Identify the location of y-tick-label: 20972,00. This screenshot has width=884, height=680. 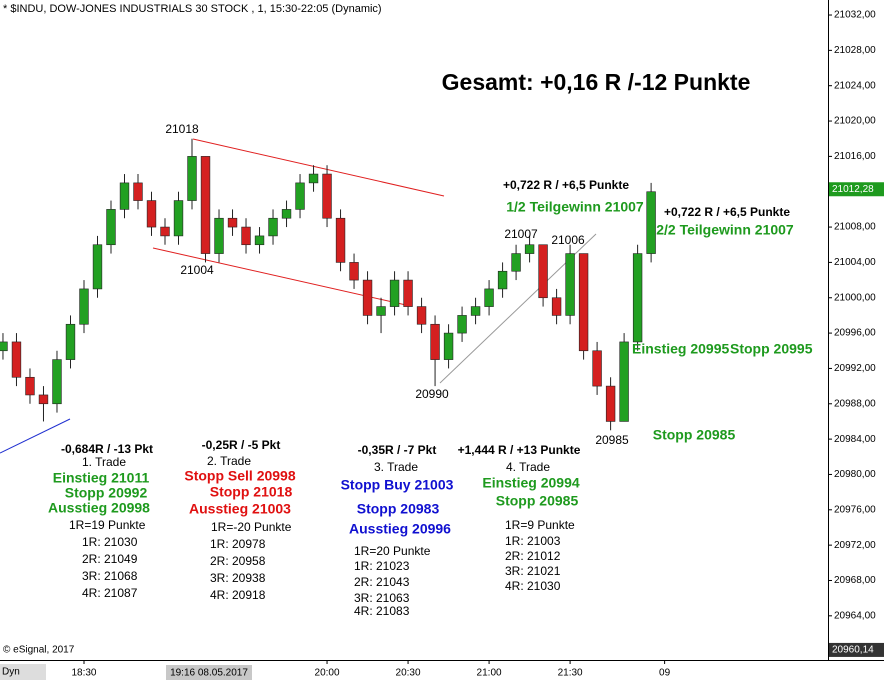
(855, 545).